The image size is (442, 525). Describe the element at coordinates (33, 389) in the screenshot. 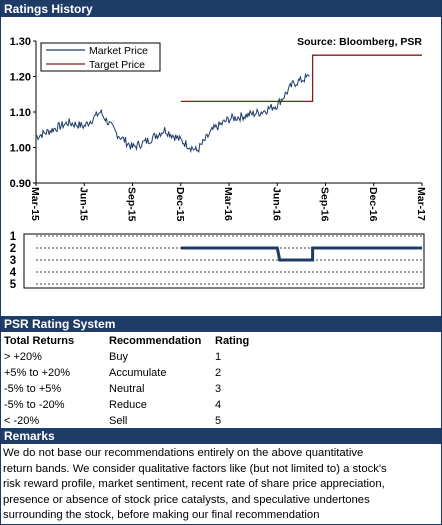

I see `total-returns-cell: -5% to +5%` at that location.